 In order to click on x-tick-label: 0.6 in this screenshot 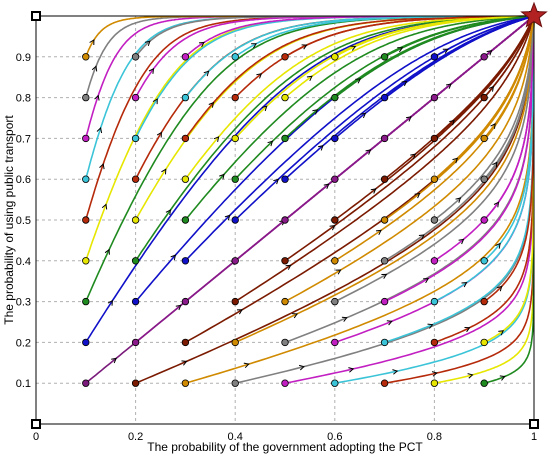, I will do `click(334, 437)`.